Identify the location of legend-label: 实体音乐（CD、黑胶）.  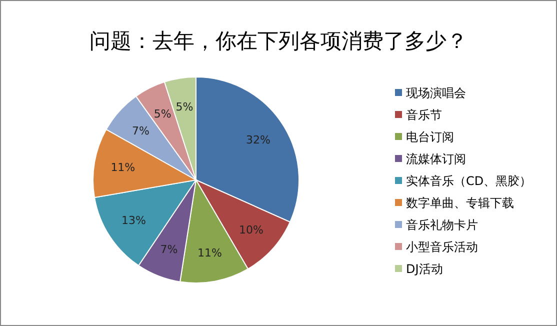
(469, 181).